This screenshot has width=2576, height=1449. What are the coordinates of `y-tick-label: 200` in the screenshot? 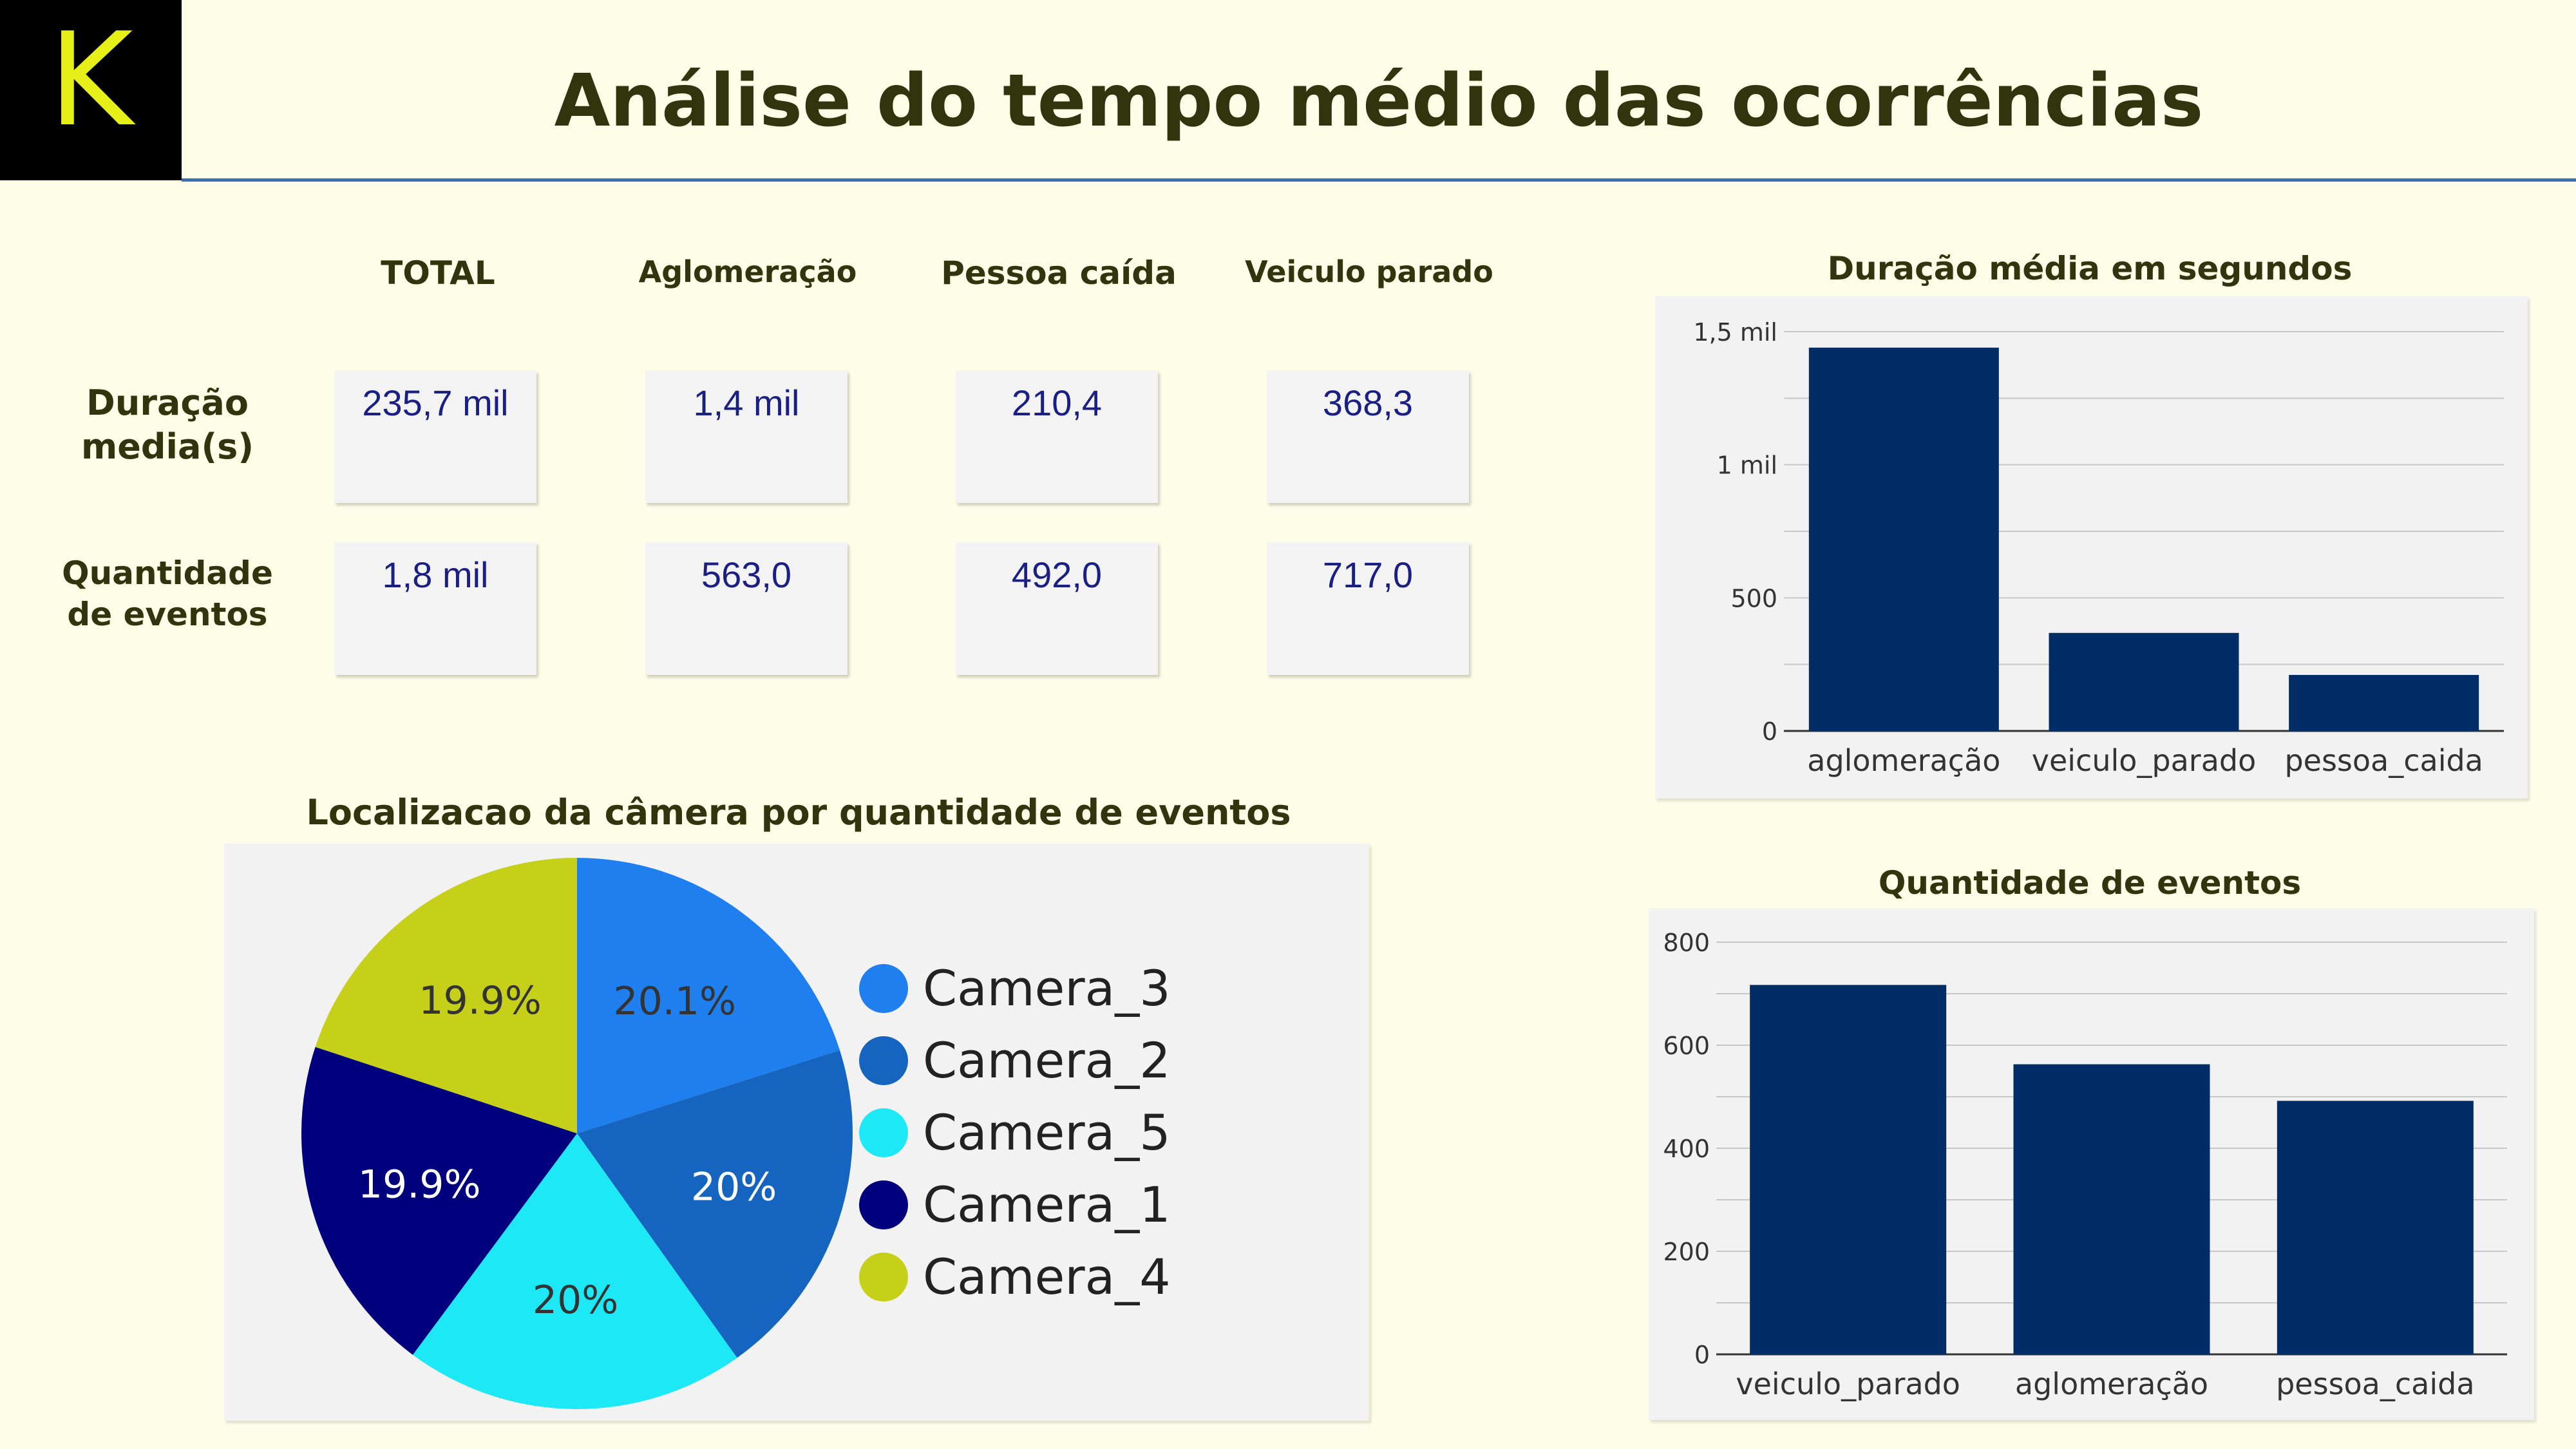 It's located at (1686, 1252).